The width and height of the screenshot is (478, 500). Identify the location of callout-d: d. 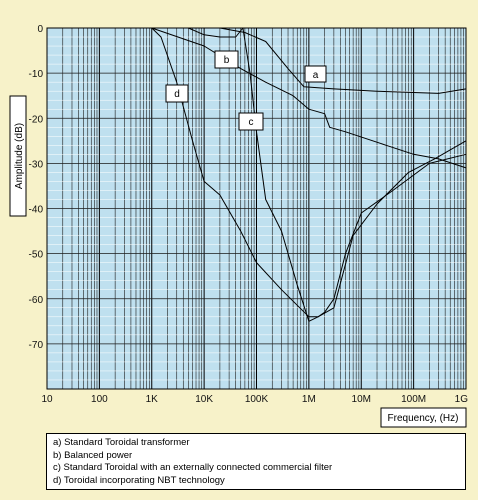
(177, 93).